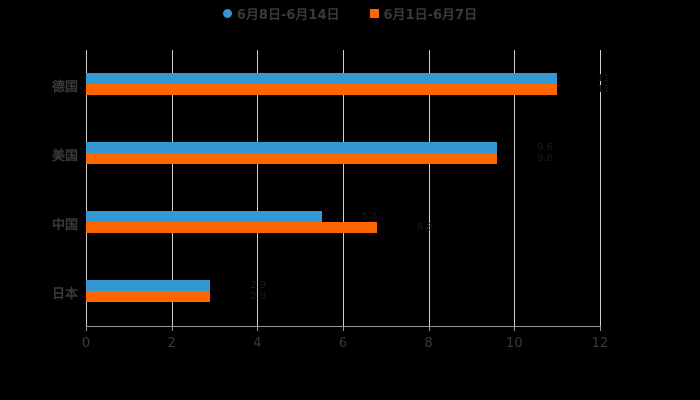 This screenshot has width=700, height=400. What do you see at coordinates (600, 343) in the screenshot?
I see `x-tick-label: 12` at bounding box center [600, 343].